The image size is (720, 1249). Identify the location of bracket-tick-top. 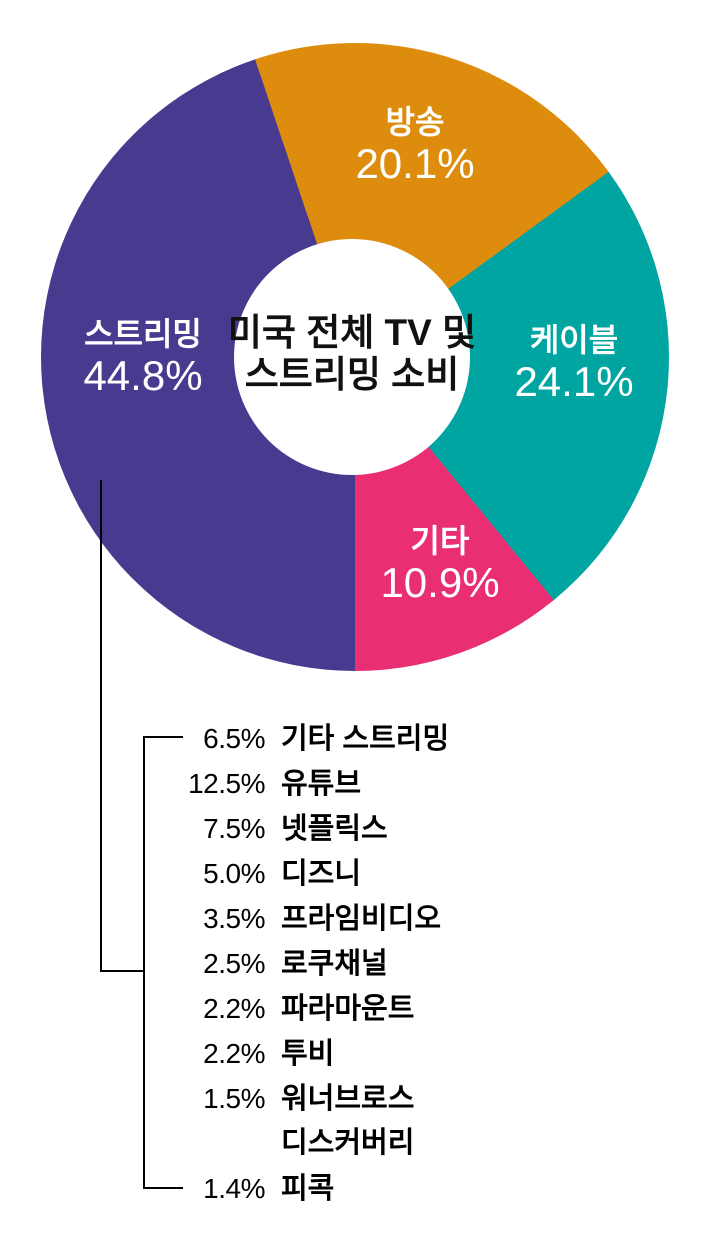
(163, 737).